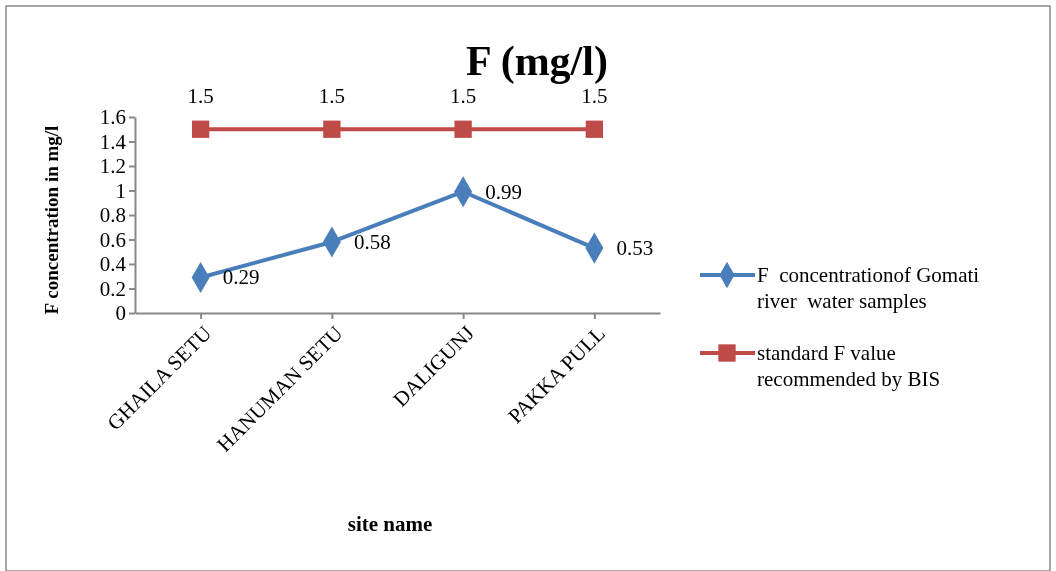 Image resolution: width=1056 pixels, height=571 pixels. What do you see at coordinates (849, 366) in the screenshot?
I see `legend-label: standard F value recommended by BIS` at bounding box center [849, 366].